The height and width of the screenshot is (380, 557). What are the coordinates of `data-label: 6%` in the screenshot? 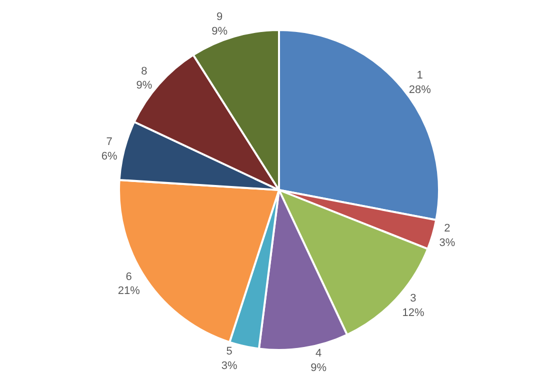 It's located at (109, 156).